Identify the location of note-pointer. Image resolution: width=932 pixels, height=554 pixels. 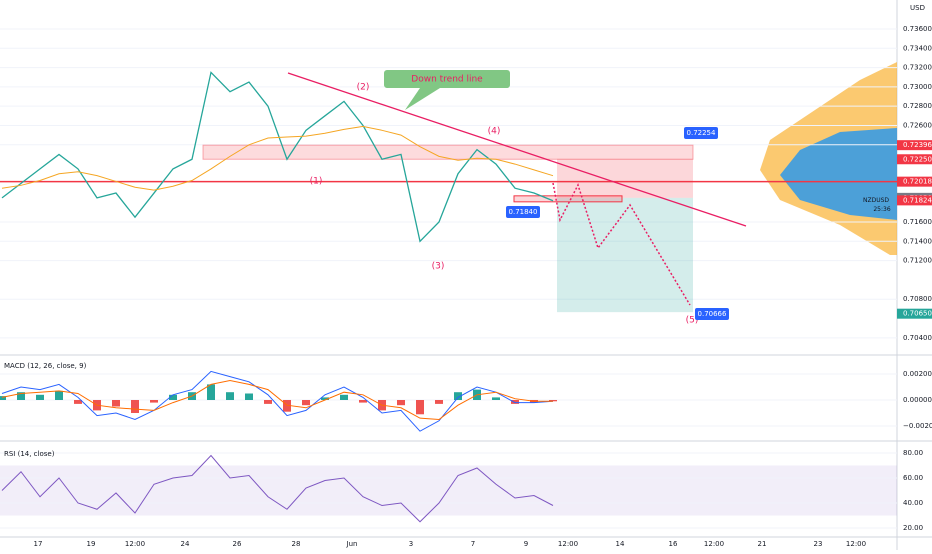
(422, 99).